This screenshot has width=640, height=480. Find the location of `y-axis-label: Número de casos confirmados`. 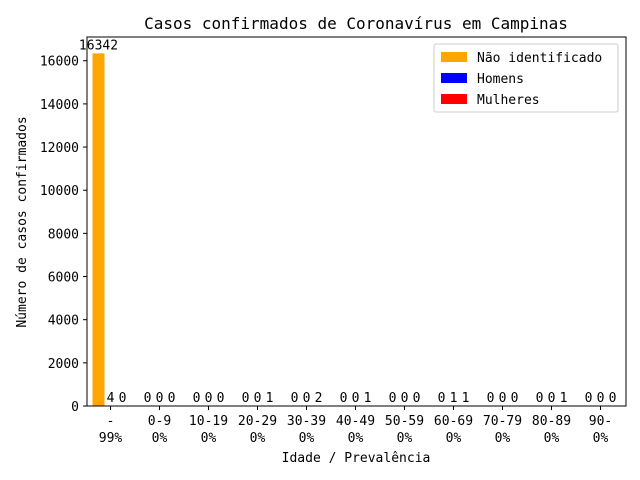

y-axis-label: Número de casos confirmados is located at coordinates (22, 221).